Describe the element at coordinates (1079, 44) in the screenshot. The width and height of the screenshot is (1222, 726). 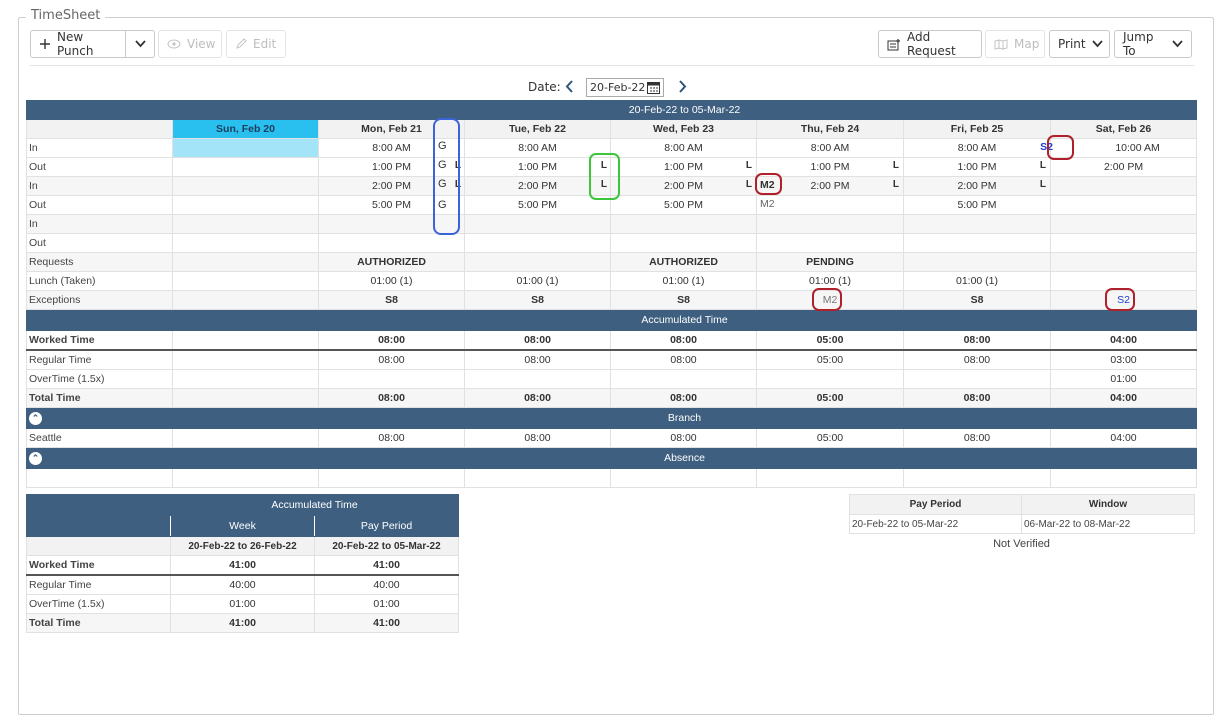
I see `print-button: Print` at that location.